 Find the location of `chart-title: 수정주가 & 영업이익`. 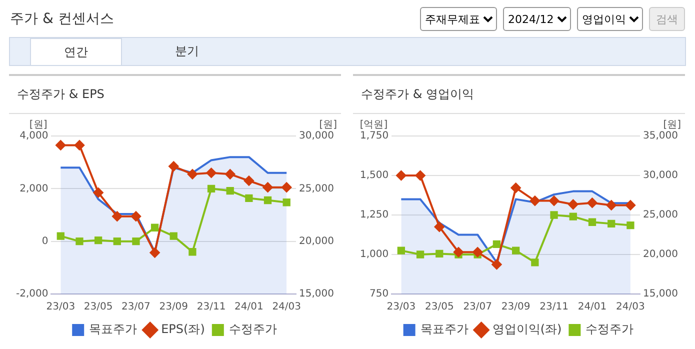

chart-title: 수정주가 & 영업이익 is located at coordinates (519, 95).